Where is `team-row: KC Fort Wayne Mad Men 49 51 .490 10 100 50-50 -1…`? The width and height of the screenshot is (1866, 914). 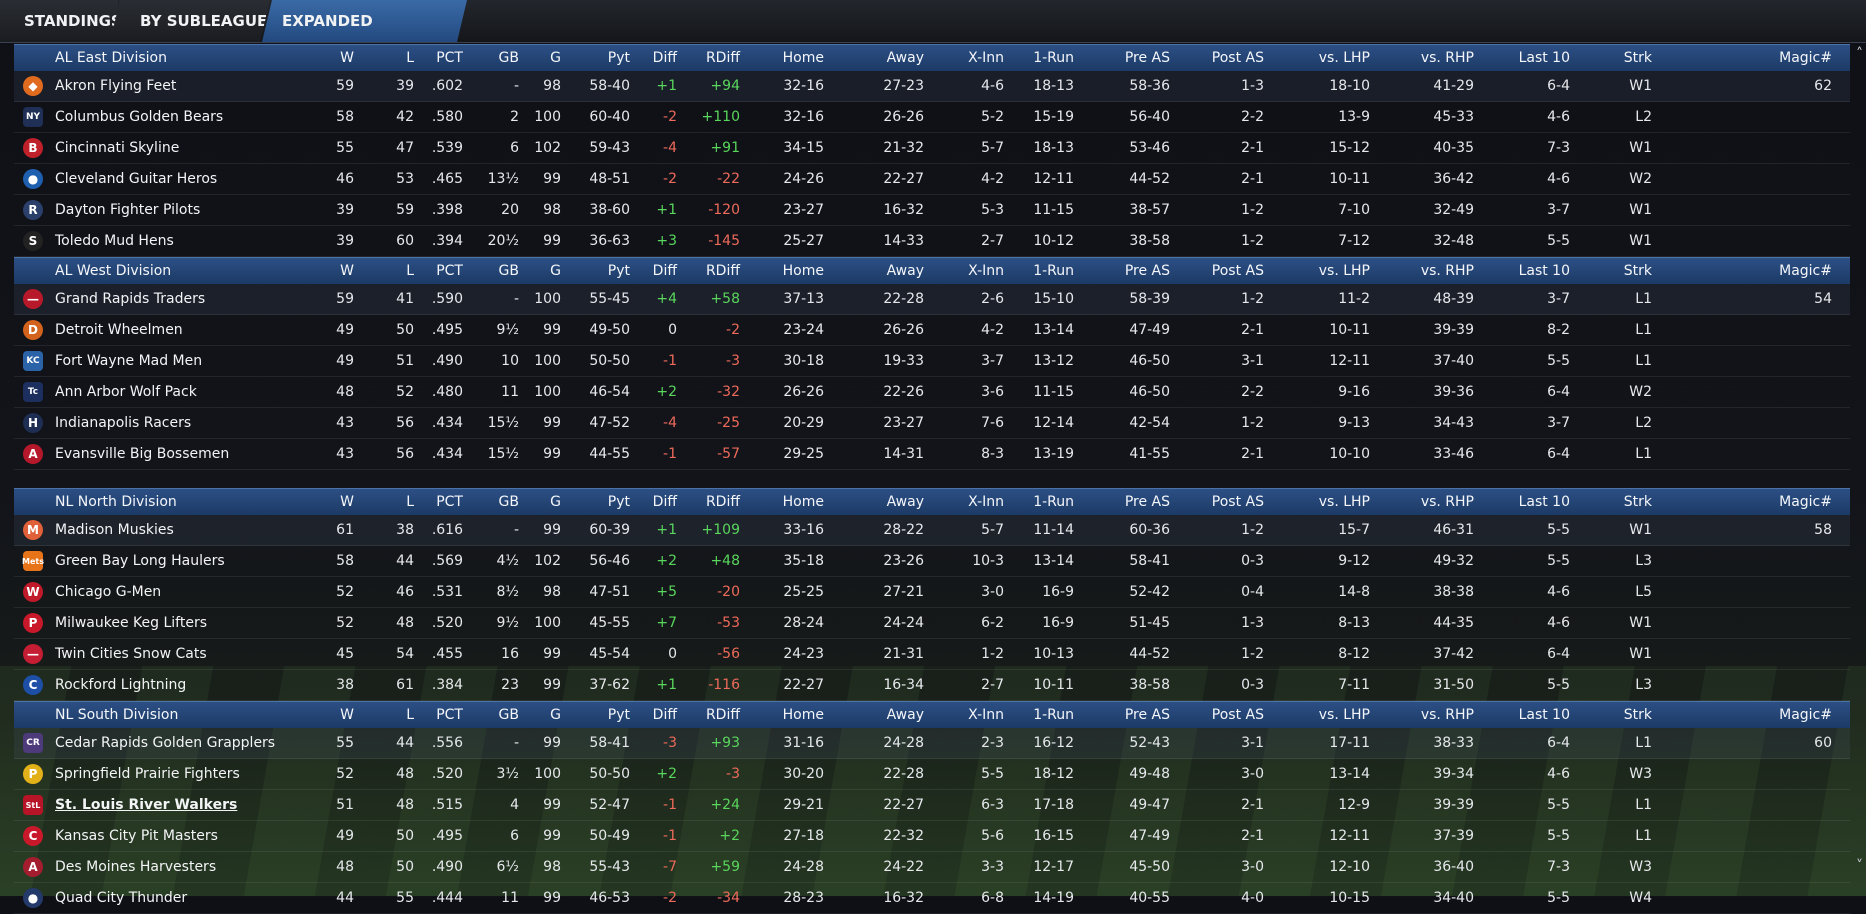 team-row: KC Fort Wayne Mad Men 49 51 .490 10 100 50-50 -1… is located at coordinates (932, 361).